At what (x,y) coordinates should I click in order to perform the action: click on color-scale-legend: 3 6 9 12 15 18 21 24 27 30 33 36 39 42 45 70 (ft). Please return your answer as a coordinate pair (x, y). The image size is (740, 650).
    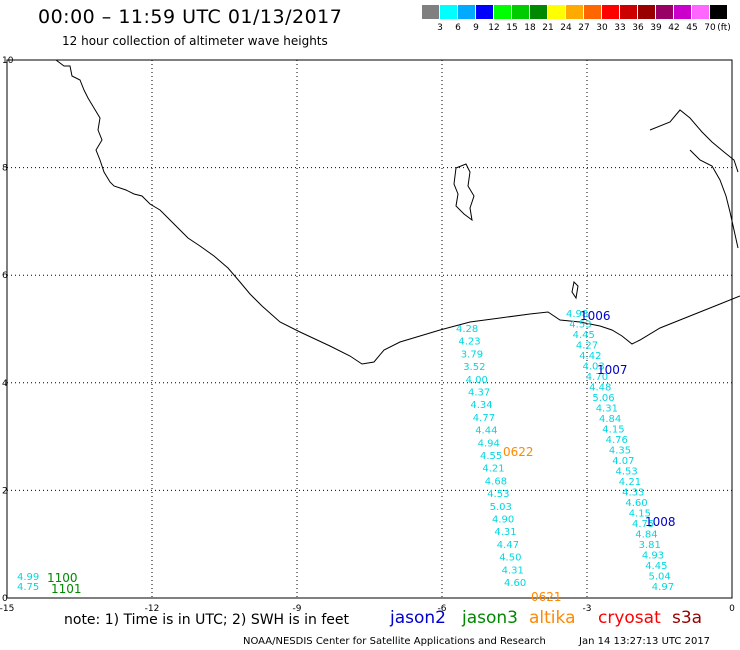
    Looking at the image, I should click on (576, 20).